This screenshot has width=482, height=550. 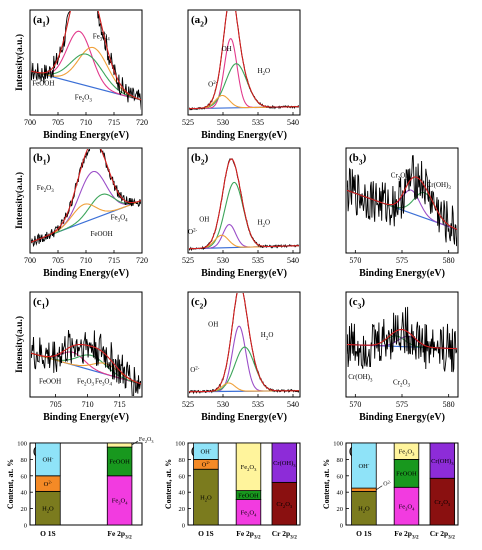 I want to click on bar-segment-Fe3O4, so click(x=119, y=500).